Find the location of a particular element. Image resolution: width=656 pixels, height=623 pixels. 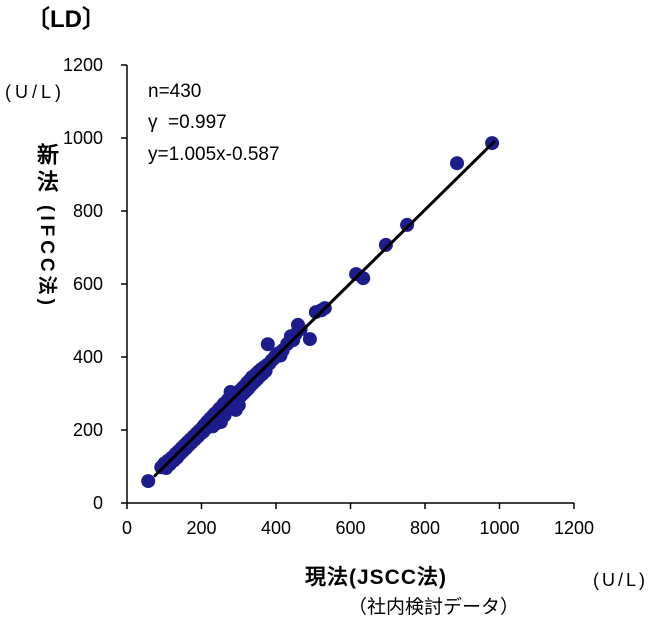

y-tick-label: 200 is located at coordinates (88, 430).